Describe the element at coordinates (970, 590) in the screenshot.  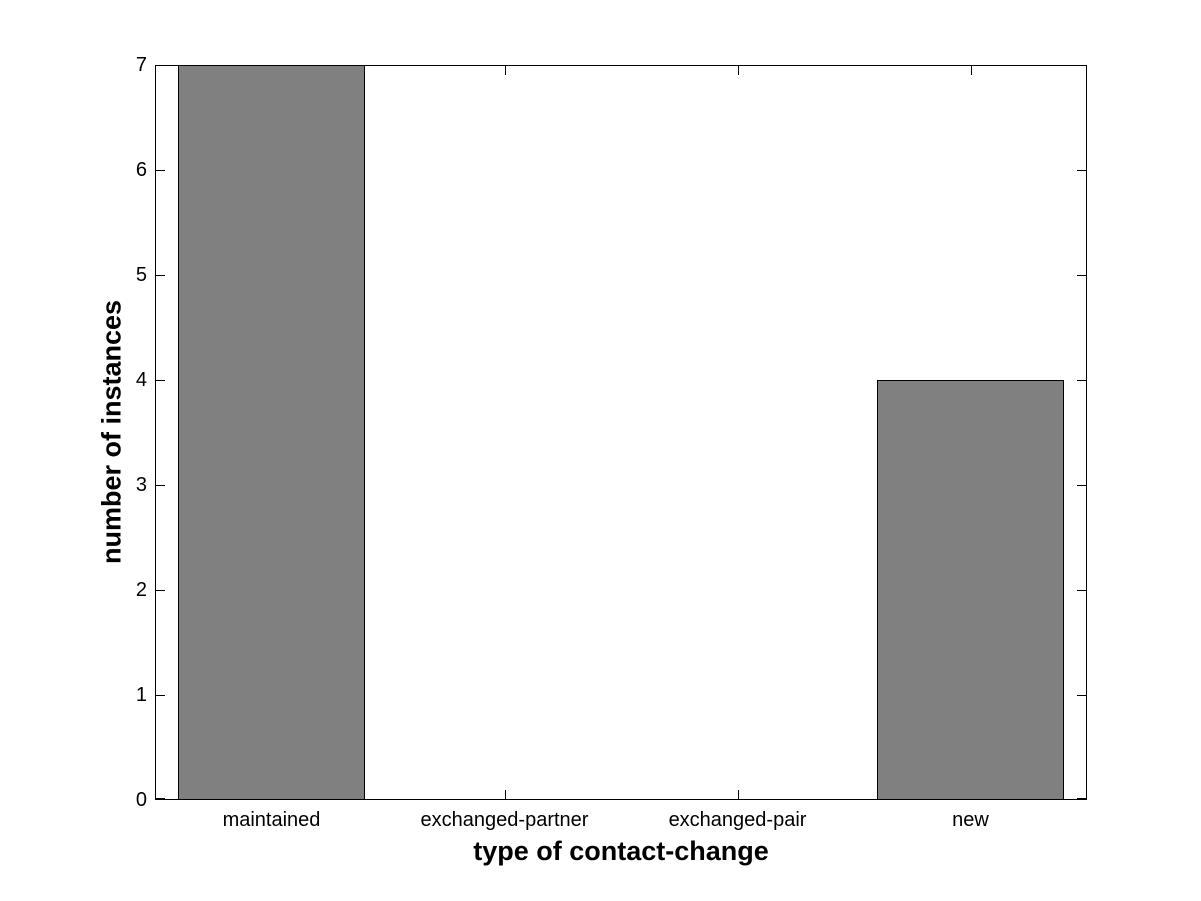
I see `bar-new` at that location.